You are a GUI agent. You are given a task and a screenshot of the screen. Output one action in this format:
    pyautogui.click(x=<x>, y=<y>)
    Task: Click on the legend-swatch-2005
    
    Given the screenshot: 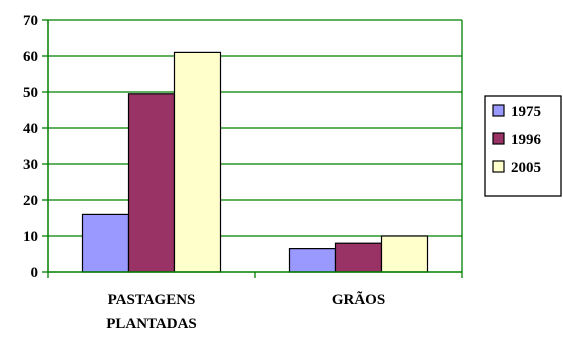 What is the action you would take?
    pyautogui.click(x=498, y=166)
    